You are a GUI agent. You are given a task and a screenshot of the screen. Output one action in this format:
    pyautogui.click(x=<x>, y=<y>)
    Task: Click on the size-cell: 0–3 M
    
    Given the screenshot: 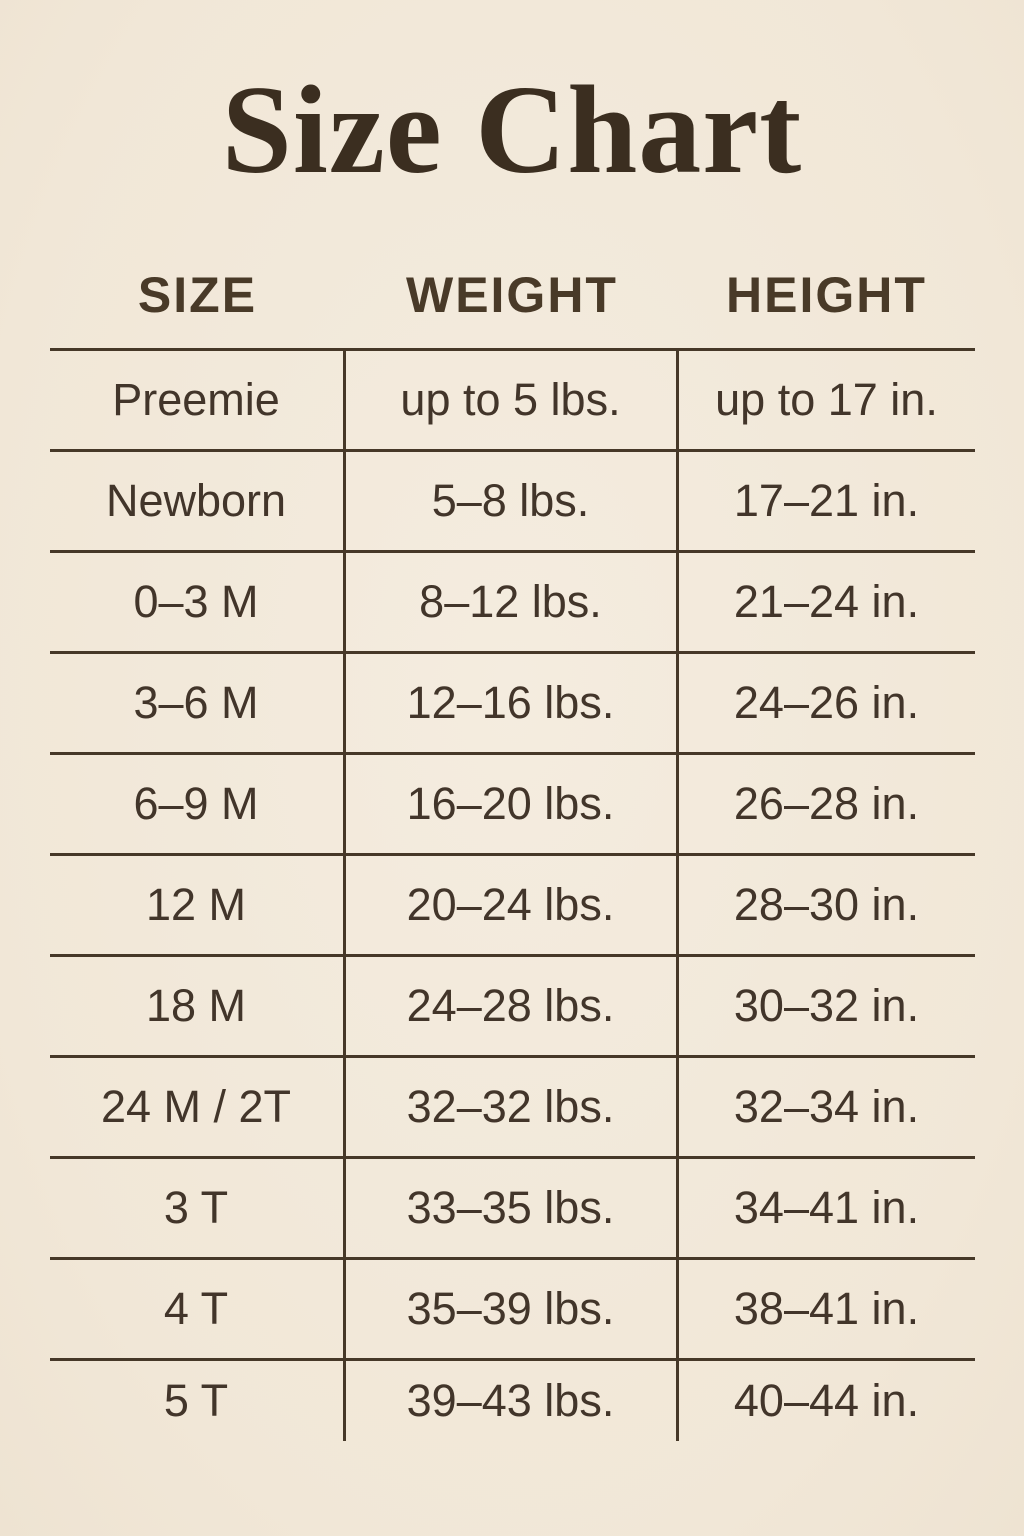 What is the action you would take?
    pyautogui.click(x=198, y=601)
    